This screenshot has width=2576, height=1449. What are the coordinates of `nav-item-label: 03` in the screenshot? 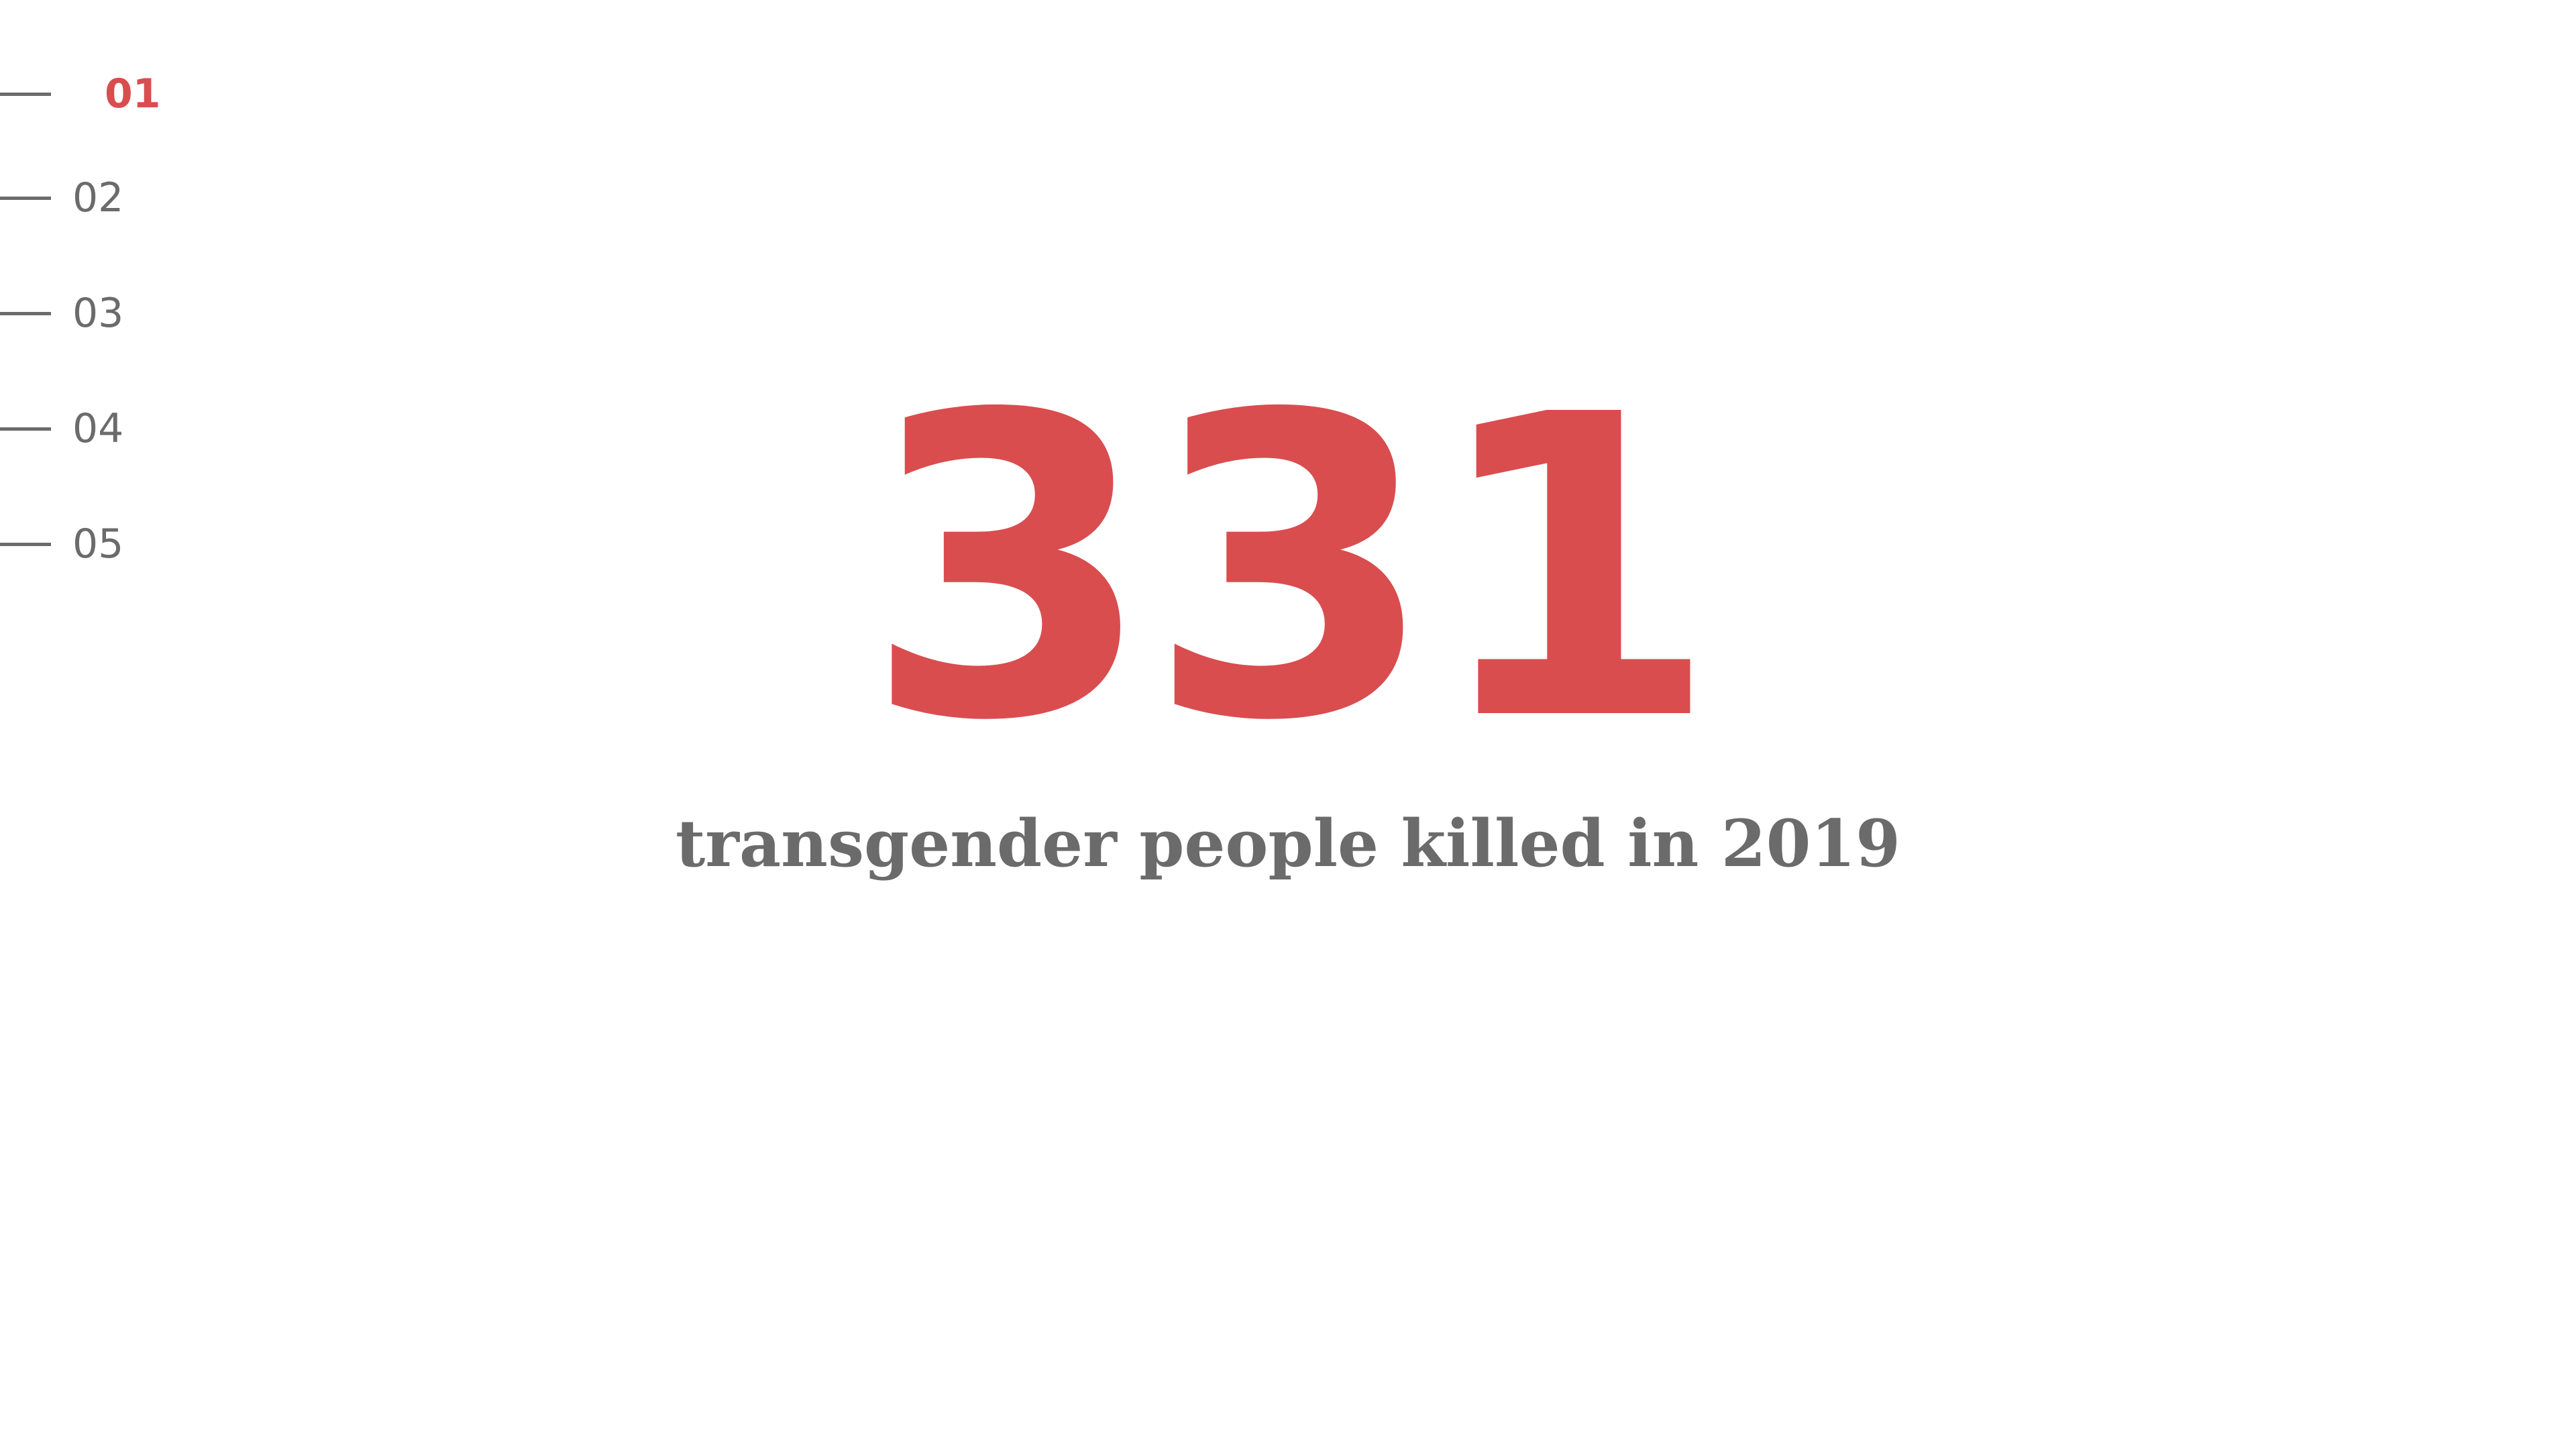 It's located at (98, 313).